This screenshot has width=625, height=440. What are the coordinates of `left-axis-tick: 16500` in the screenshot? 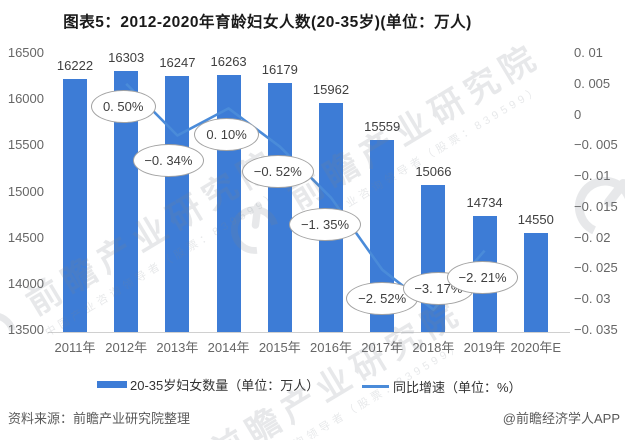 It's located at (25, 52).